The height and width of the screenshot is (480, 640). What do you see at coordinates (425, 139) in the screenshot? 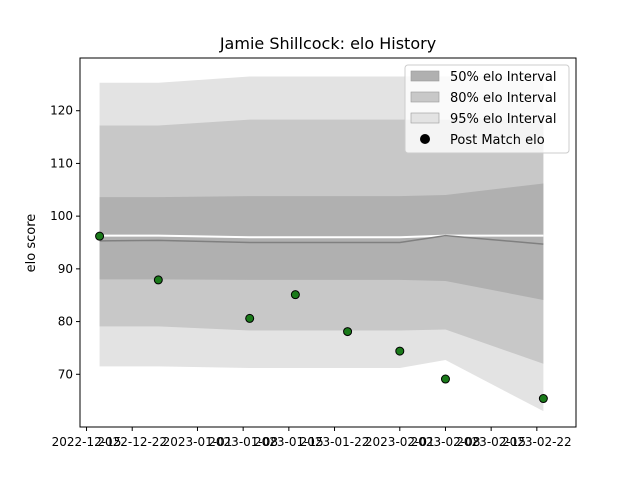
I see `legend-marker` at bounding box center [425, 139].